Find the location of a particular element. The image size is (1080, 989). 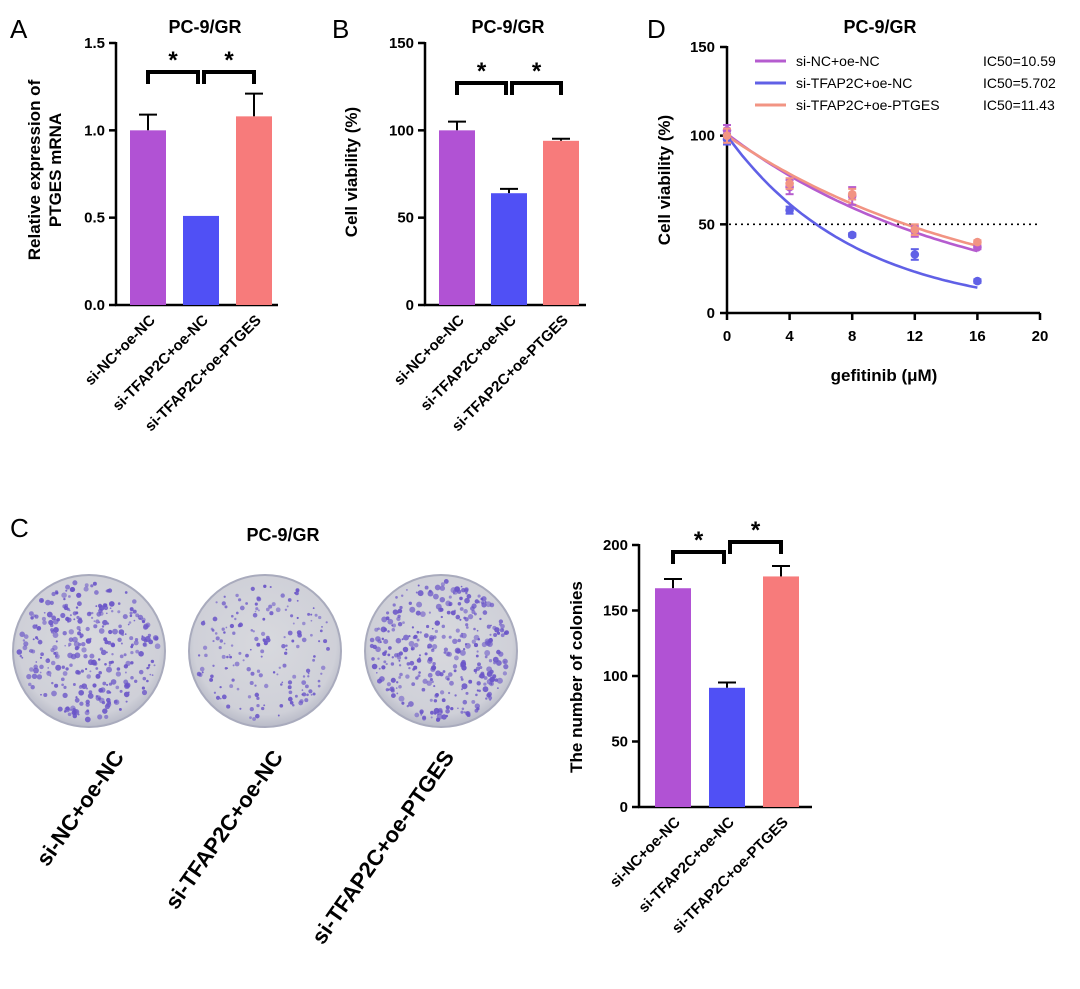

chart-B-significance-bracket is located at coordinates (536, 88).